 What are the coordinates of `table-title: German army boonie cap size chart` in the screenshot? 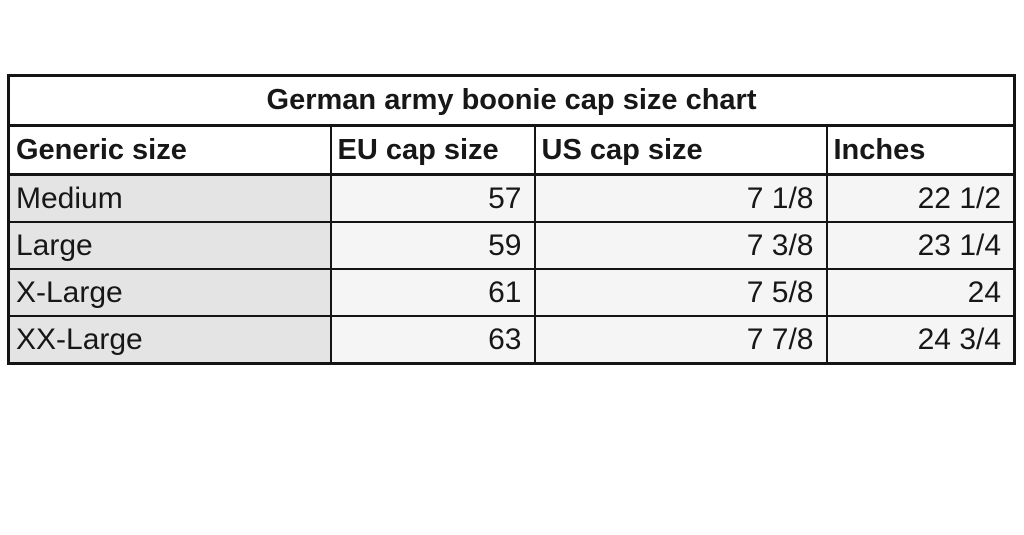 It's located at (511, 100).